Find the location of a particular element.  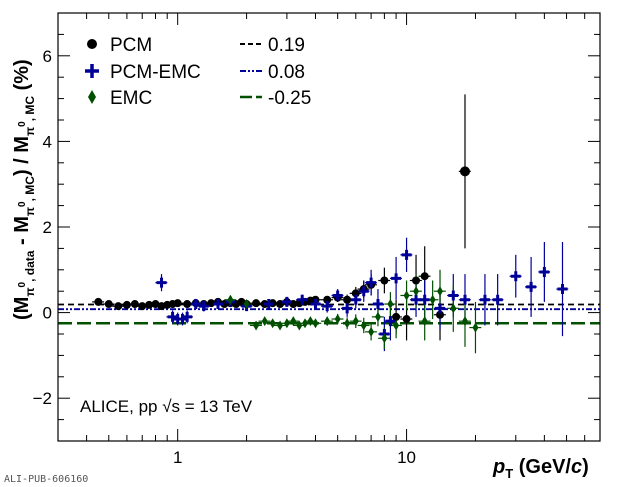

x-tick-label: 1 is located at coordinates (177, 457).